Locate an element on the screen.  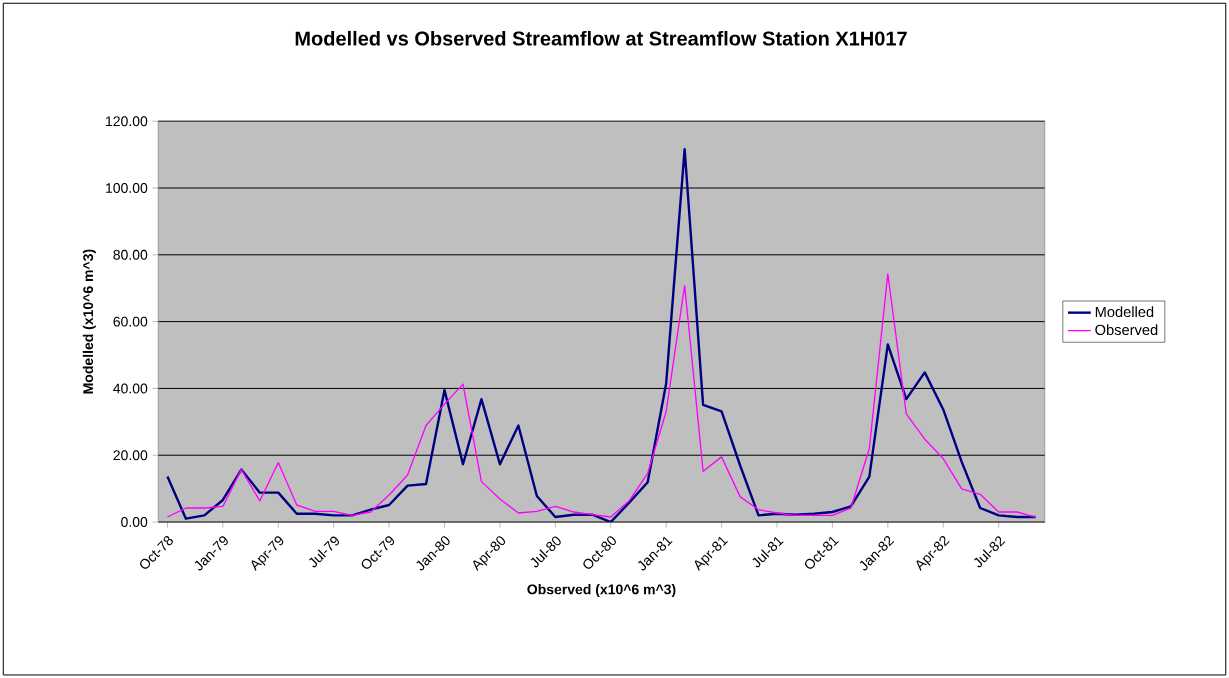
y-tick-label: 40.00 is located at coordinates (130, 388).